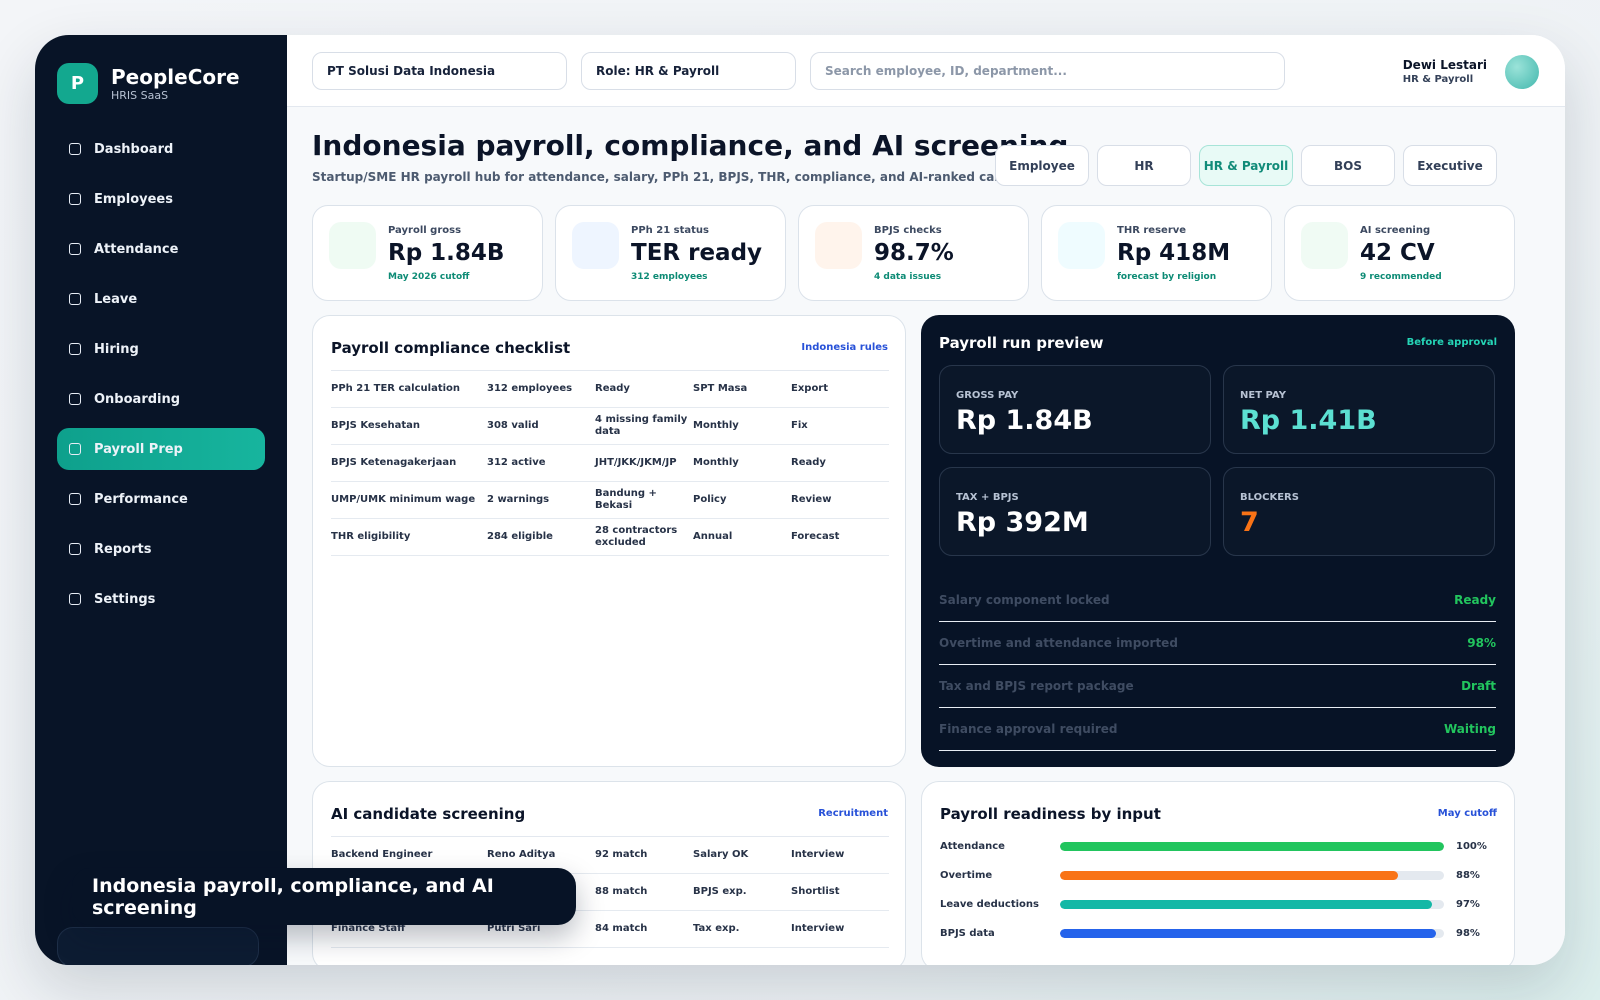 The image size is (1600, 1000). What do you see at coordinates (368, 928) in the screenshot?
I see `table-cell: Finance Staff` at bounding box center [368, 928].